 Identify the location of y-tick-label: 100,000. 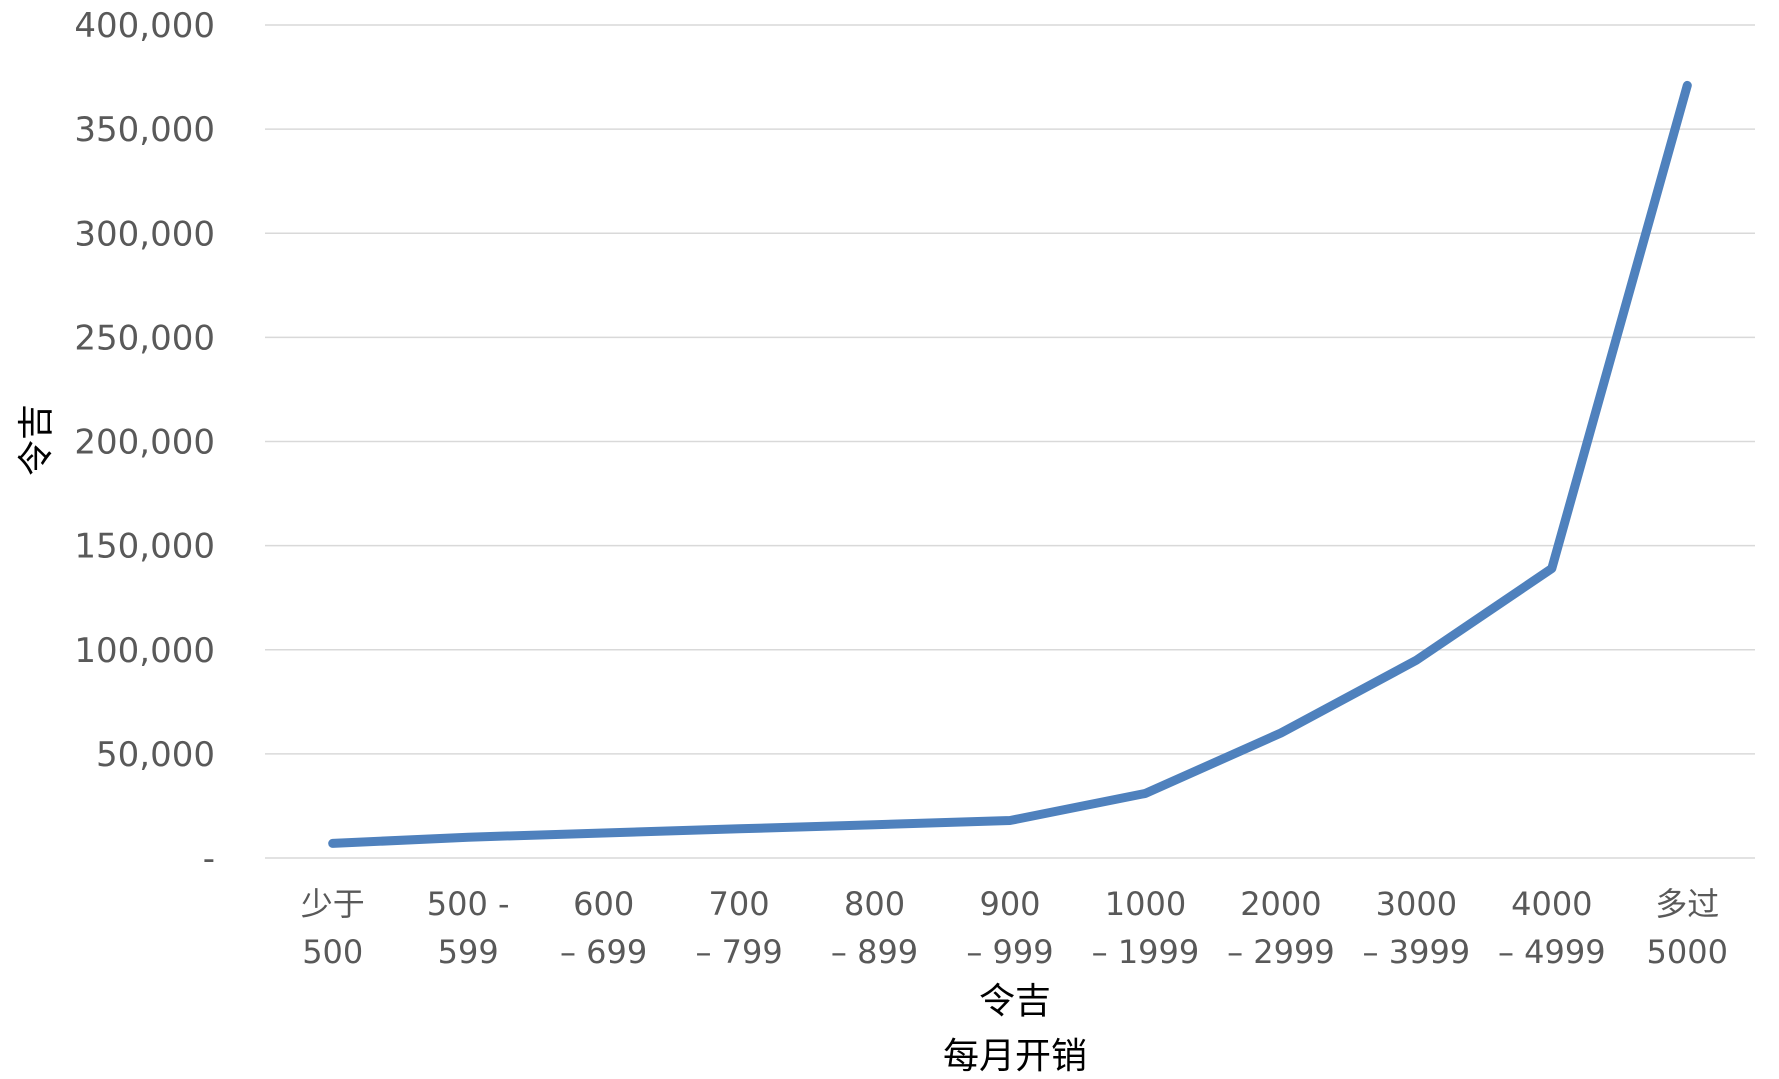
(144, 651).